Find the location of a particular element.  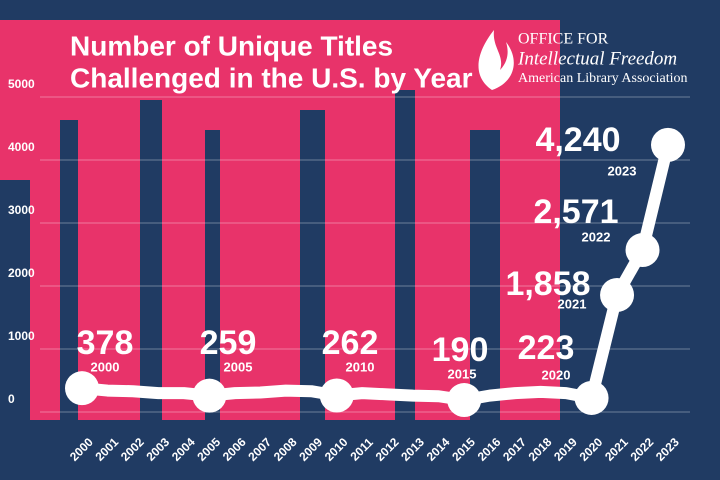

data-label-year: 2021 is located at coordinates (572, 303).